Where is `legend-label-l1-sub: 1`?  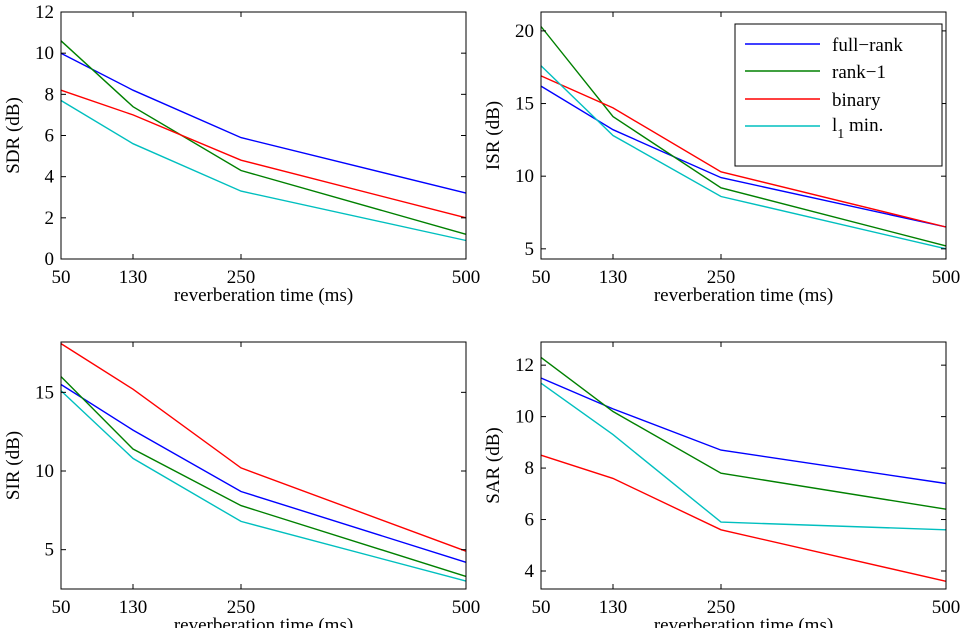
legend-label-l1-sub: 1 is located at coordinates (840, 134).